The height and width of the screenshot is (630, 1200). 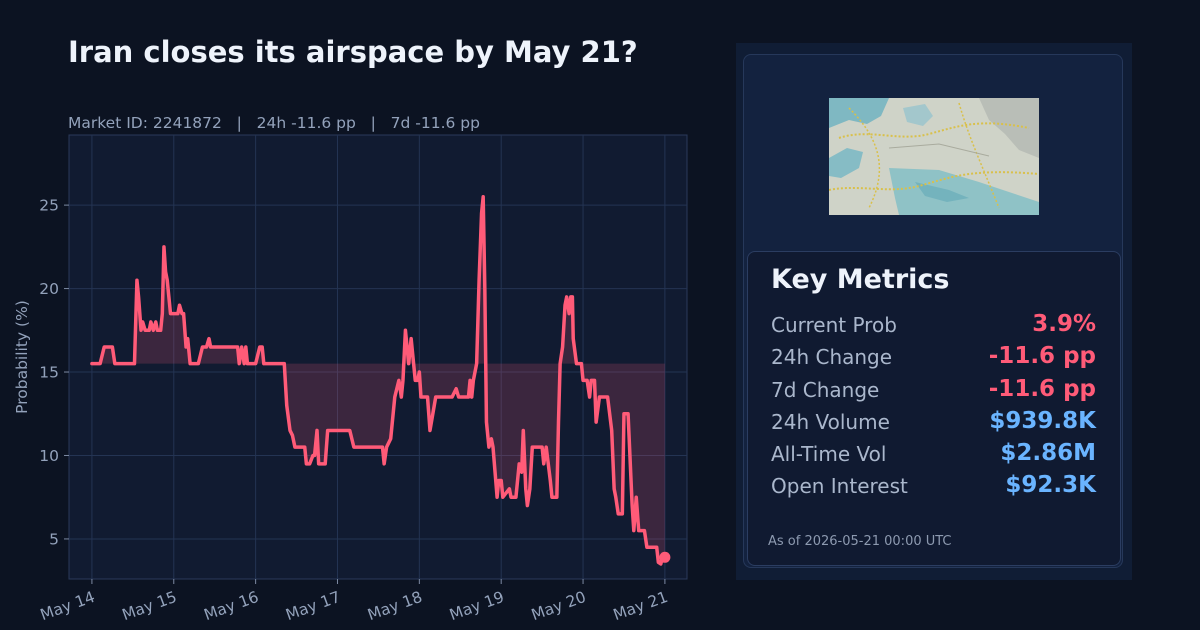 What do you see at coordinates (49, 206) in the screenshot?
I see `y-tick-label: 25` at bounding box center [49, 206].